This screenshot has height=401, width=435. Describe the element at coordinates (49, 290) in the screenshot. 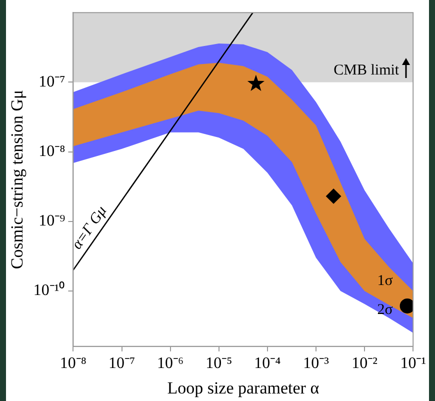

I see `y-tick-label: 10⁻¹⁰` at that location.